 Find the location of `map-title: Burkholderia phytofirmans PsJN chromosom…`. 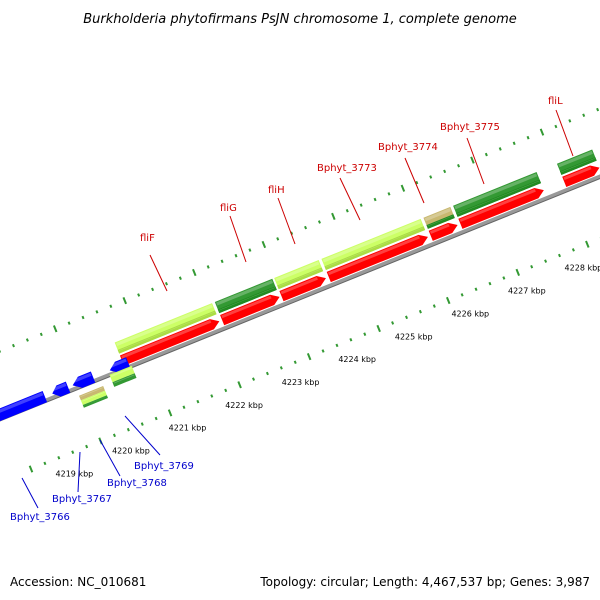

map-title: Burkholderia phytofirmans PsJN chromosom… is located at coordinates (300, 19).